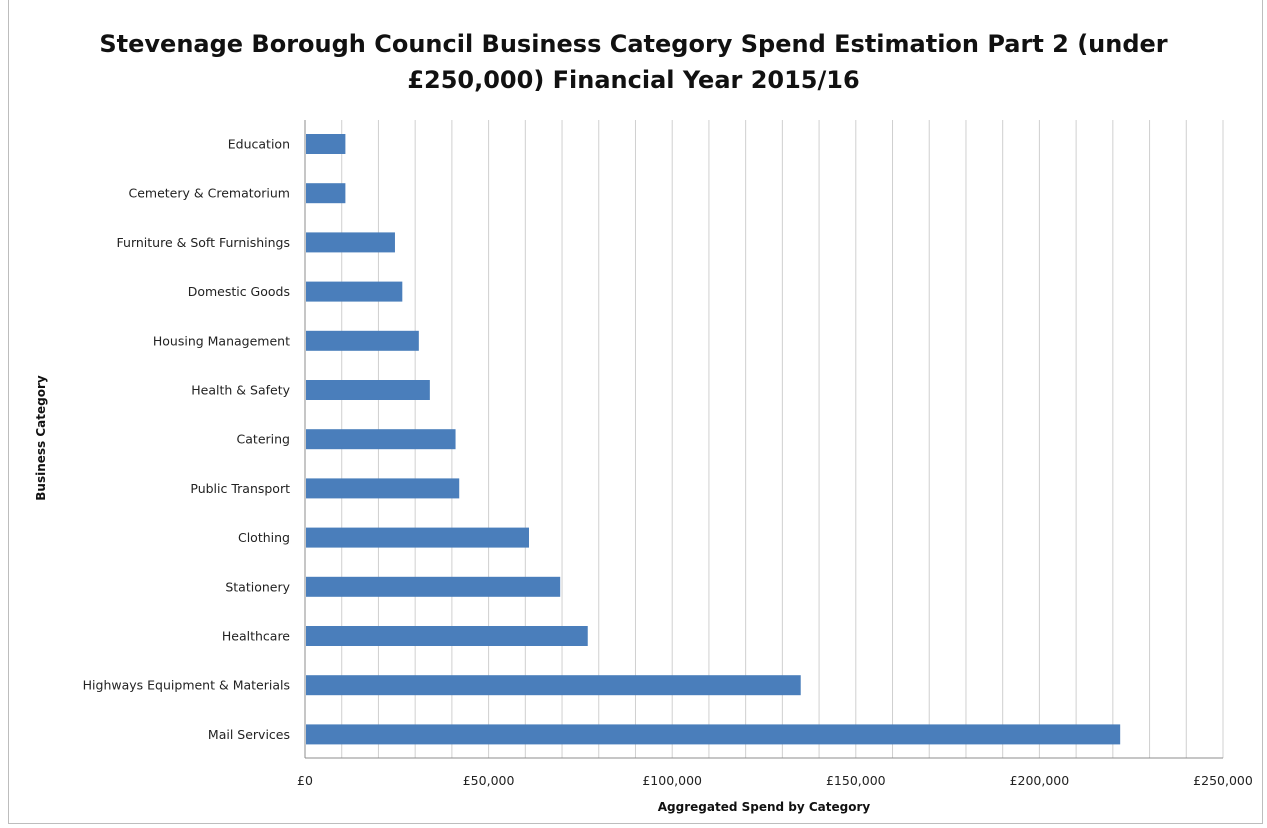 The width and height of the screenshot is (1267, 828). Describe the element at coordinates (1040, 780) in the screenshot. I see `x-tick-label: £200,000` at that location.